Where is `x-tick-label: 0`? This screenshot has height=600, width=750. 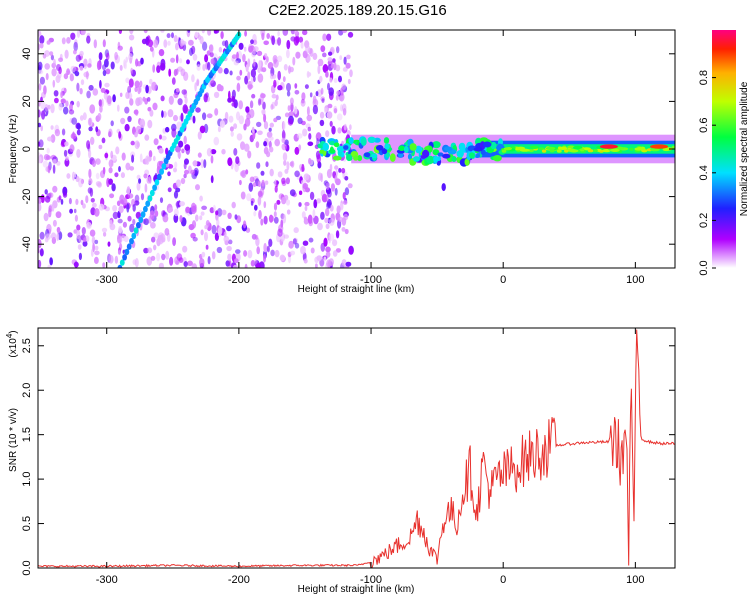
x-tick-label: 0 is located at coordinates (503, 280).